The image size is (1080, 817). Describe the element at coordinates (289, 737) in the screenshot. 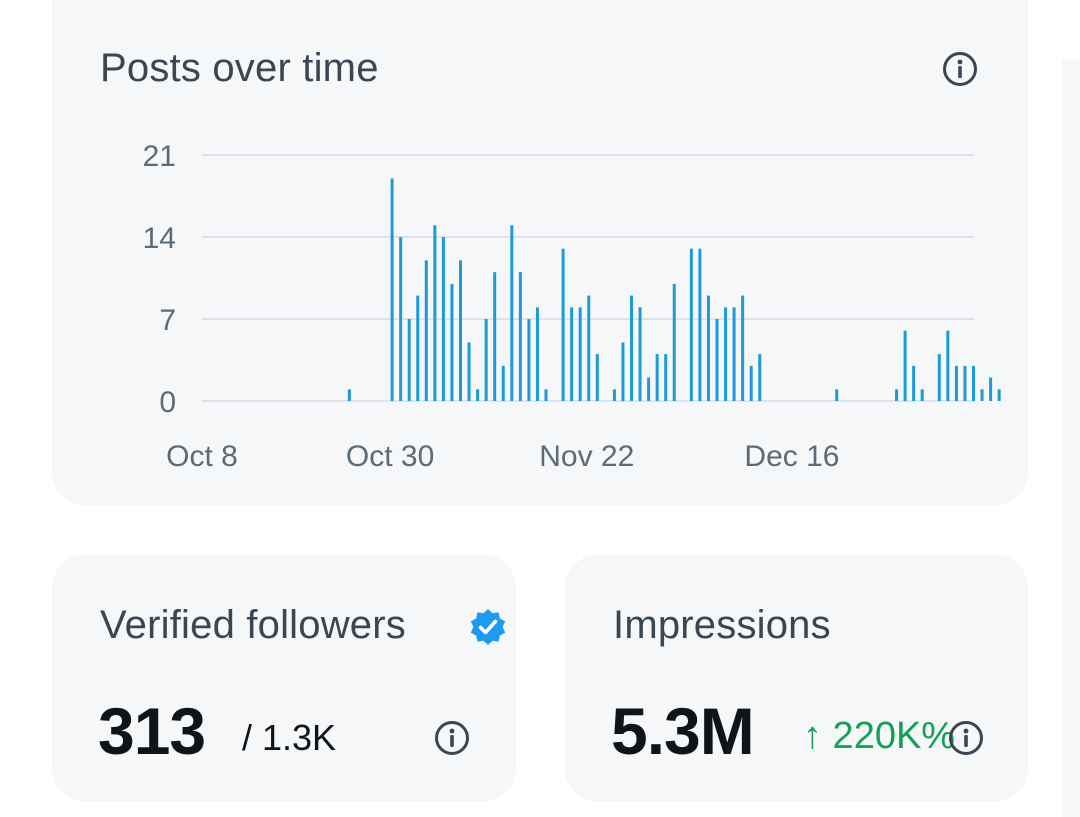

I see `total-followers-count: / 1.3K` at that location.